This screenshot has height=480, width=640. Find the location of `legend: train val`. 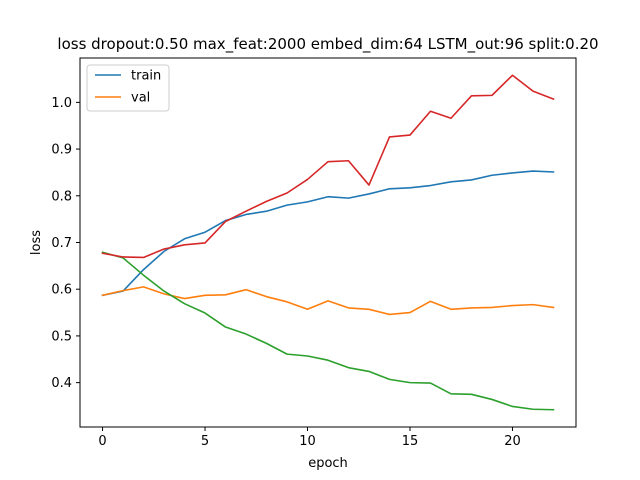

legend: train val is located at coordinates (128, 88).